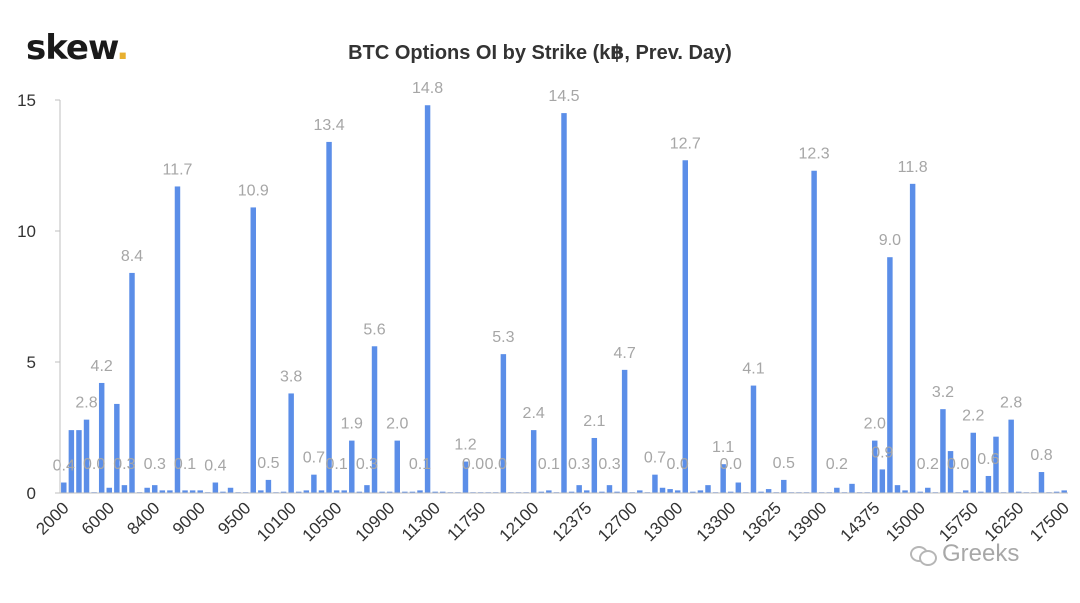  I want to click on chart-title: BTC Options OI by Strike (k฿, Prev. Day), so click(540, 53).